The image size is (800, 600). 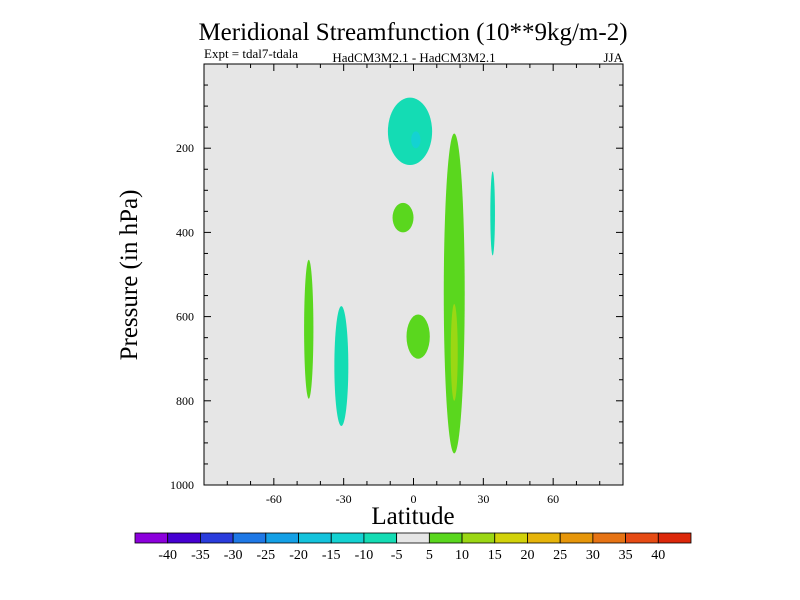 I want to click on contour-left-cyan-strip, so click(x=341, y=366).